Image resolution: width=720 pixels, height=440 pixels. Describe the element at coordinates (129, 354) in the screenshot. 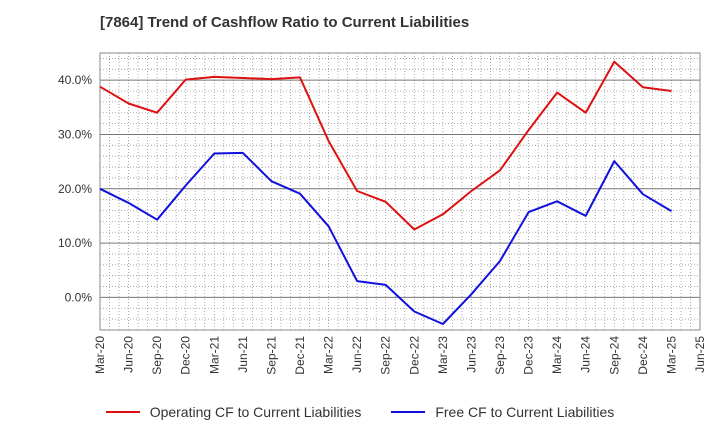

I see `x-tick-label: Jun-20` at that location.